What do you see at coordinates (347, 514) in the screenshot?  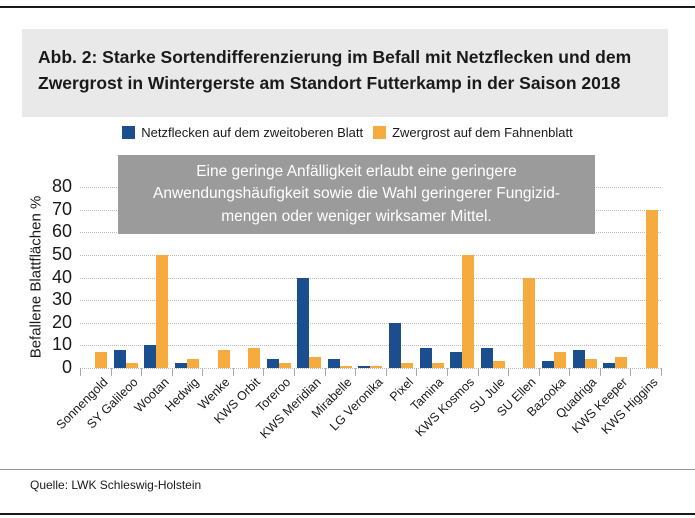 I see `bottom-border-rule` at bounding box center [347, 514].